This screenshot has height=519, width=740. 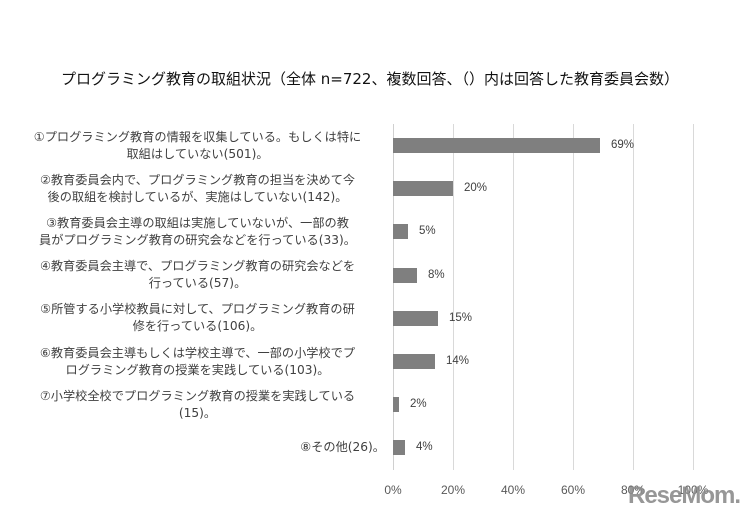 I want to click on x-tick-label: 40%, so click(x=513, y=490).